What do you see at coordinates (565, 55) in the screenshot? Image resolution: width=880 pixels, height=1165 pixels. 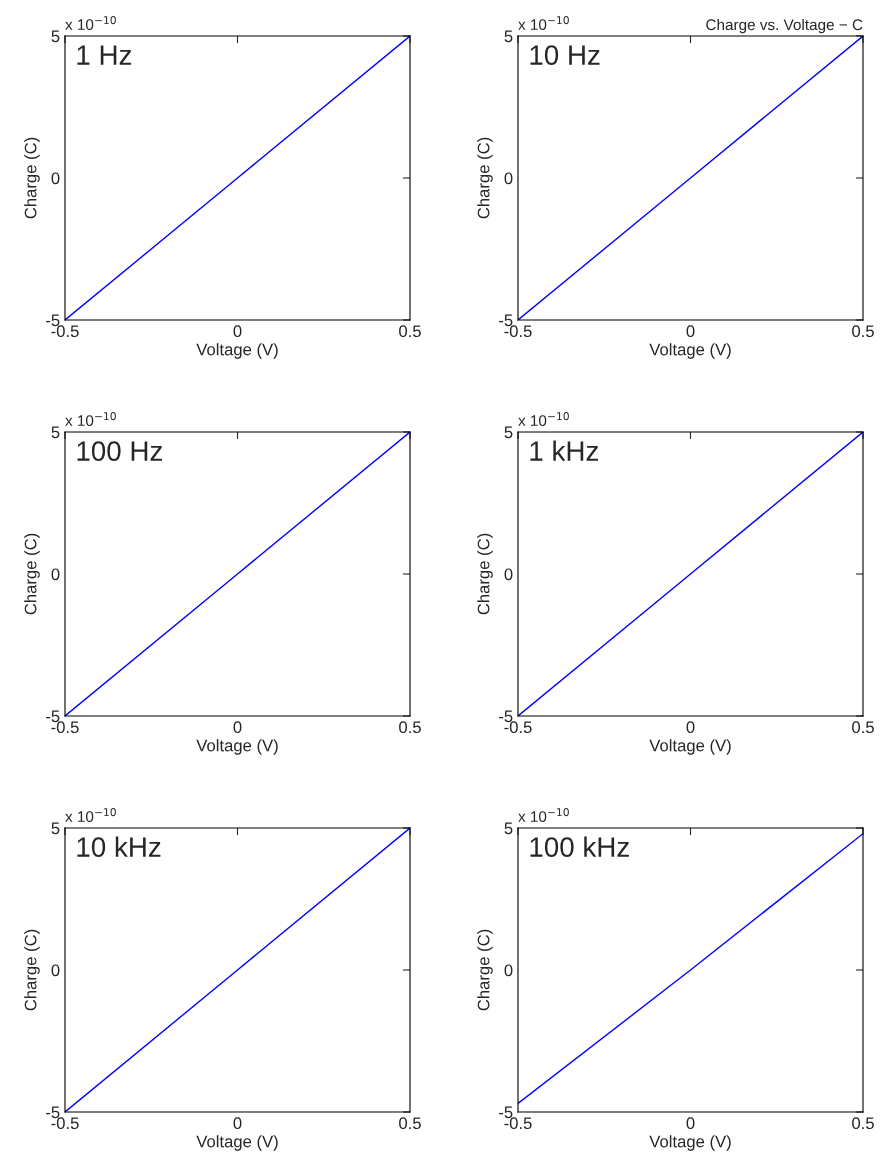 I see `chart-title: 10 Hz` at bounding box center [565, 55].